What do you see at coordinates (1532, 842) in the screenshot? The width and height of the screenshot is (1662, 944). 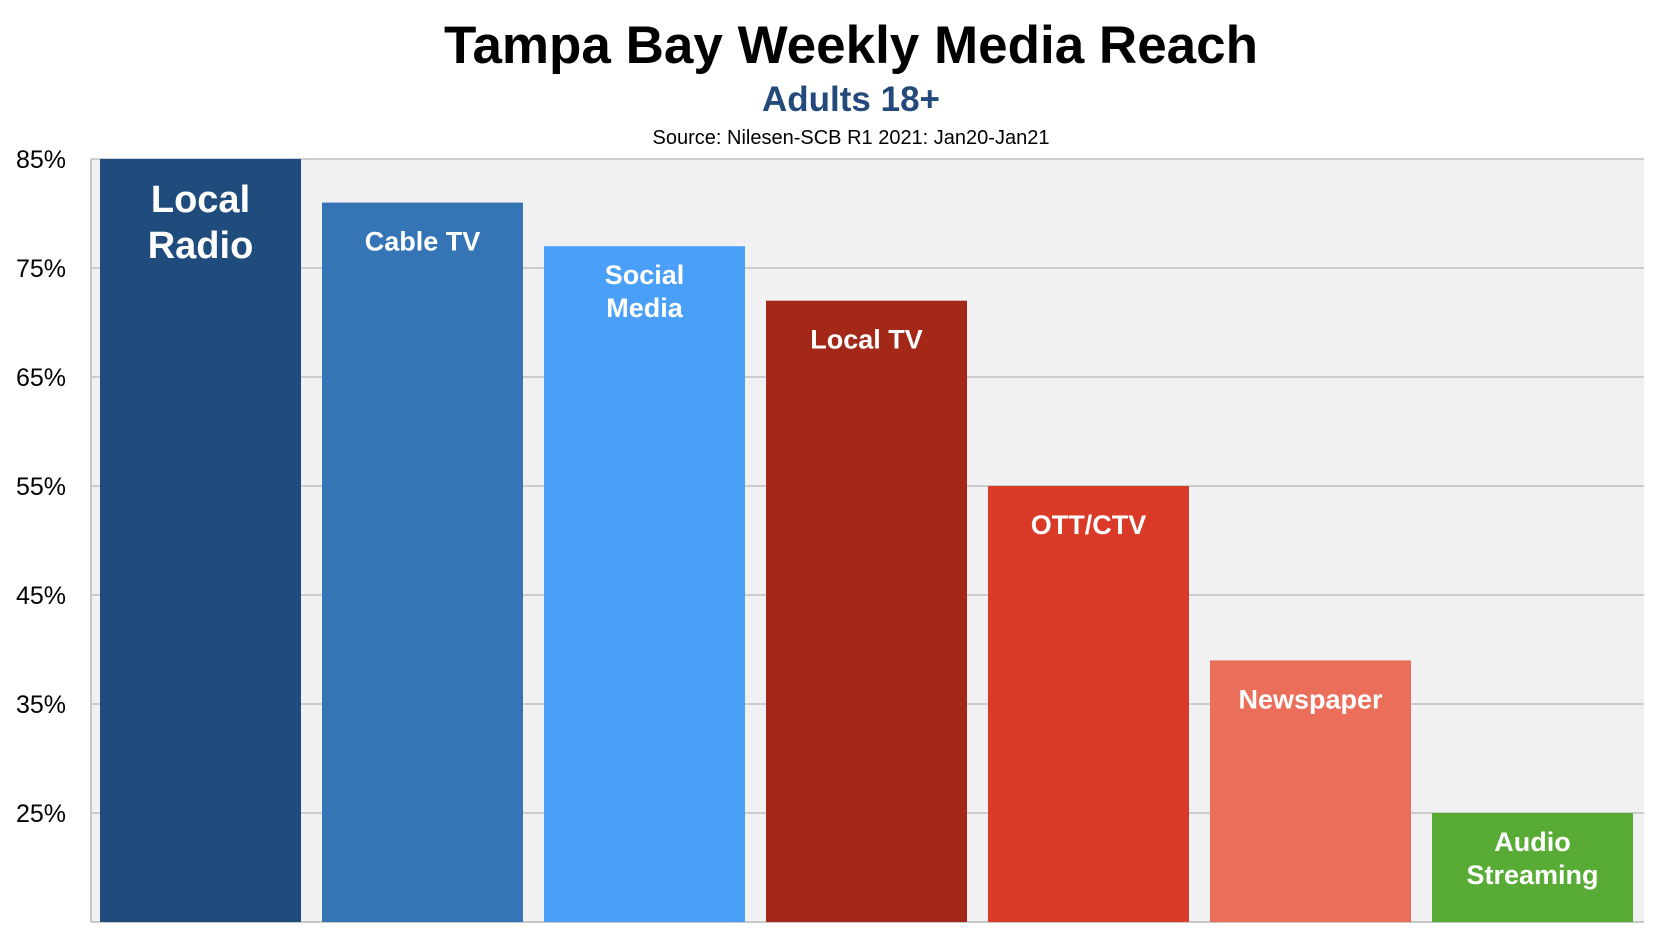 I see `bar-label: Audio` at bounding box center [1532, 842].